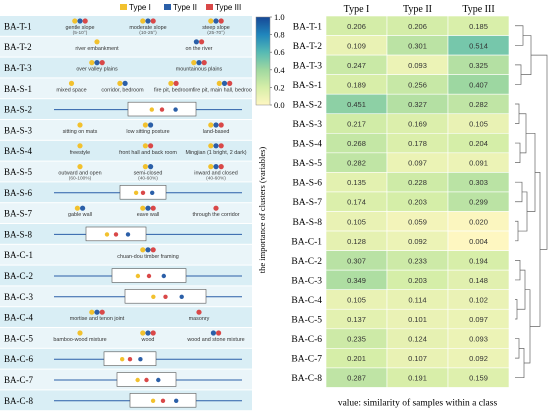 Image resolution: width=550 pixels, height=419 pixels. I want to click on feature-label: land-based, so click(216, 132).